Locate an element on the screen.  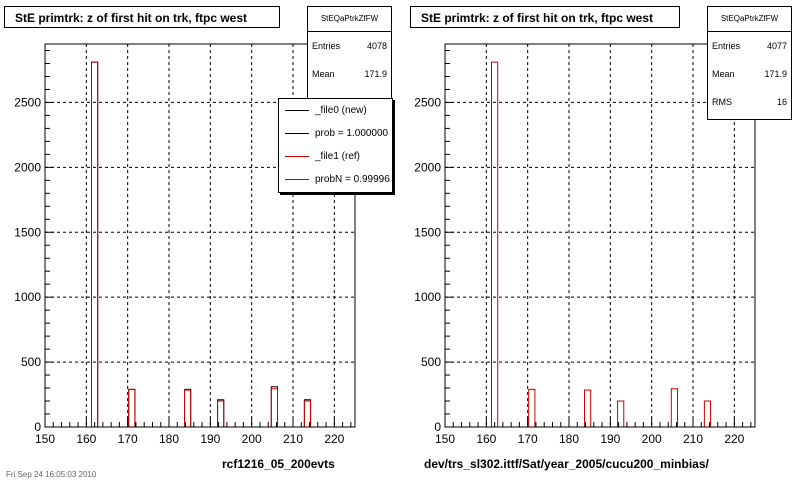
left-y-tick-label-500: 500 is located at coordinates (31, 362).